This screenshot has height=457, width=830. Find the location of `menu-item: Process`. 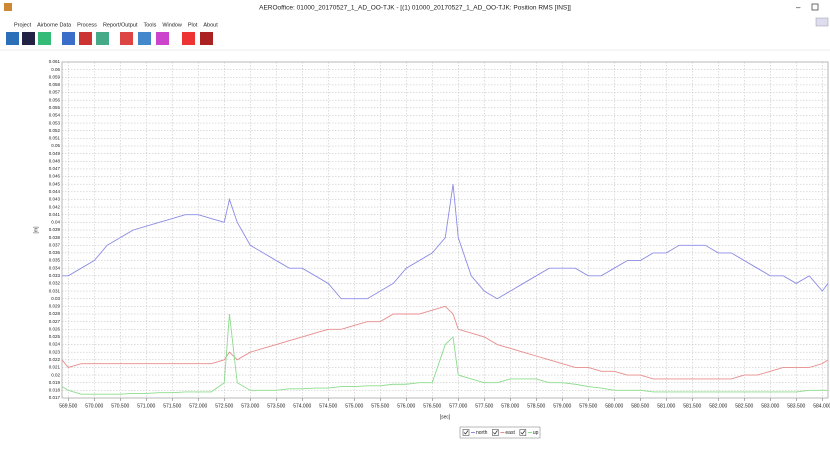

menu-item: Process is located at coordinates (87, 25).